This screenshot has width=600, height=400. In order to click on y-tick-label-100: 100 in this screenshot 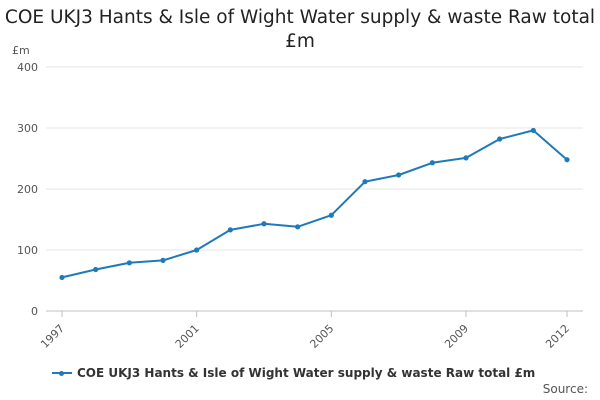, I will do `click(27, 250)`.